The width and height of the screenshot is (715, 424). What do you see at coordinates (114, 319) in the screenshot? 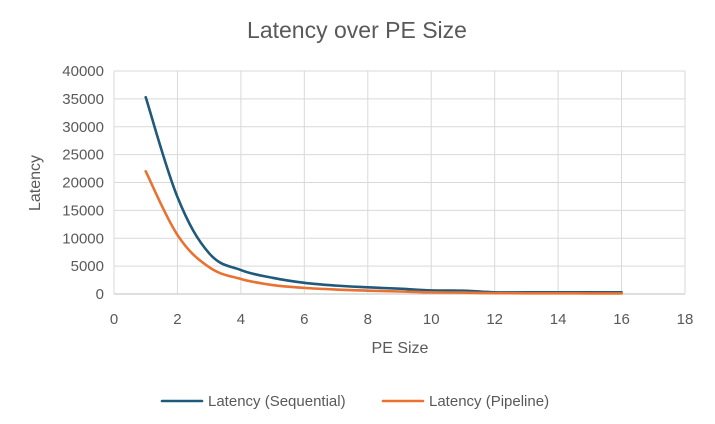
I see `x-tick-label: 0` at bounding box center [114, 319].